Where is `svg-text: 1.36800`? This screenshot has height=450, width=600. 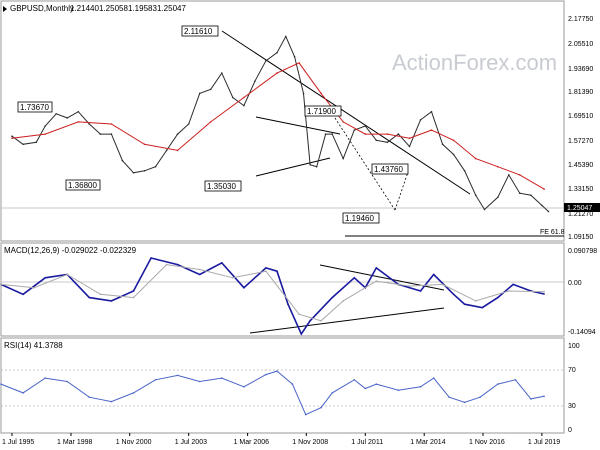
svg-text: 1.36800 is located at coordinates (82, 185).